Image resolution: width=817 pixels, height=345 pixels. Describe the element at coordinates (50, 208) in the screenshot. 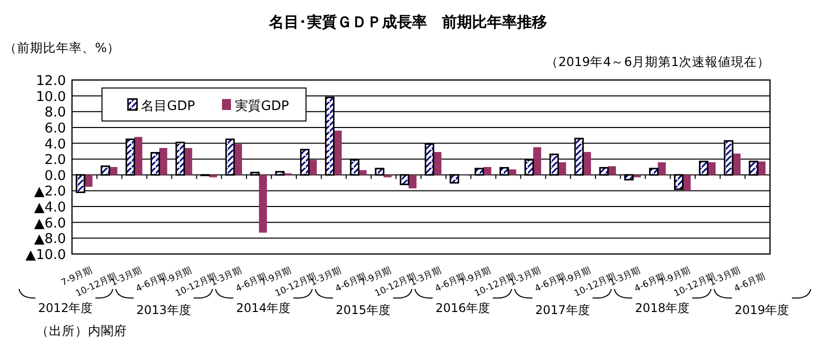

I see `y-tick-label: ▲4.0` at that location.